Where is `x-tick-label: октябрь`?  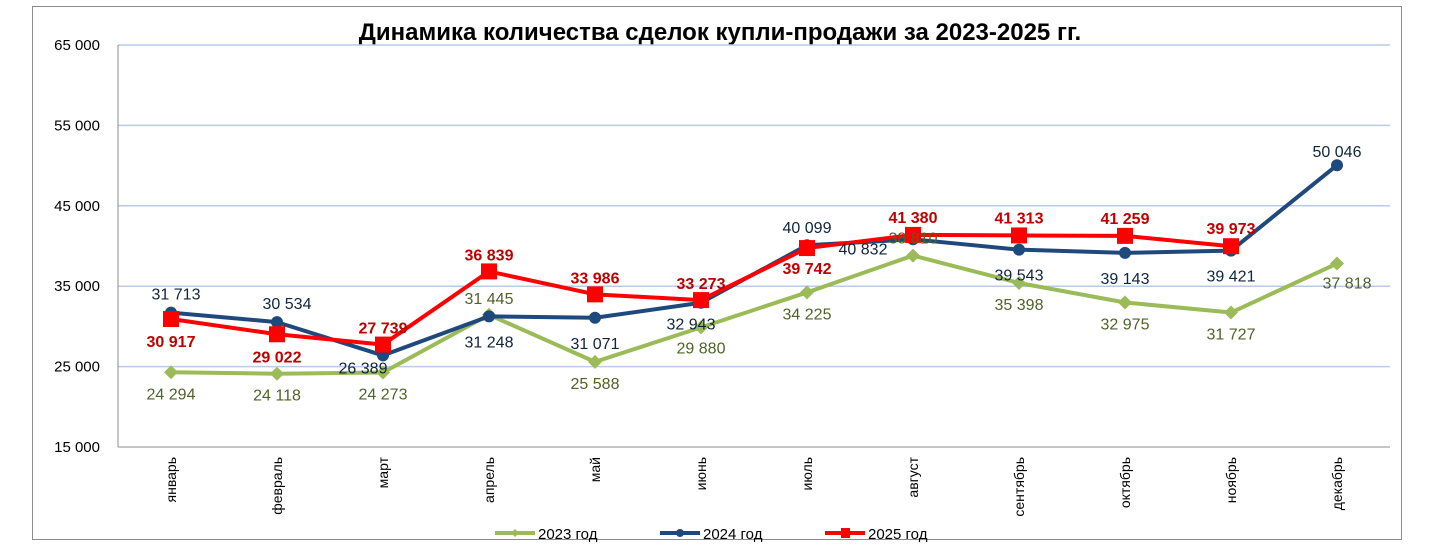
x-tick-label: октябрь is located at coordinates (1125, 482).